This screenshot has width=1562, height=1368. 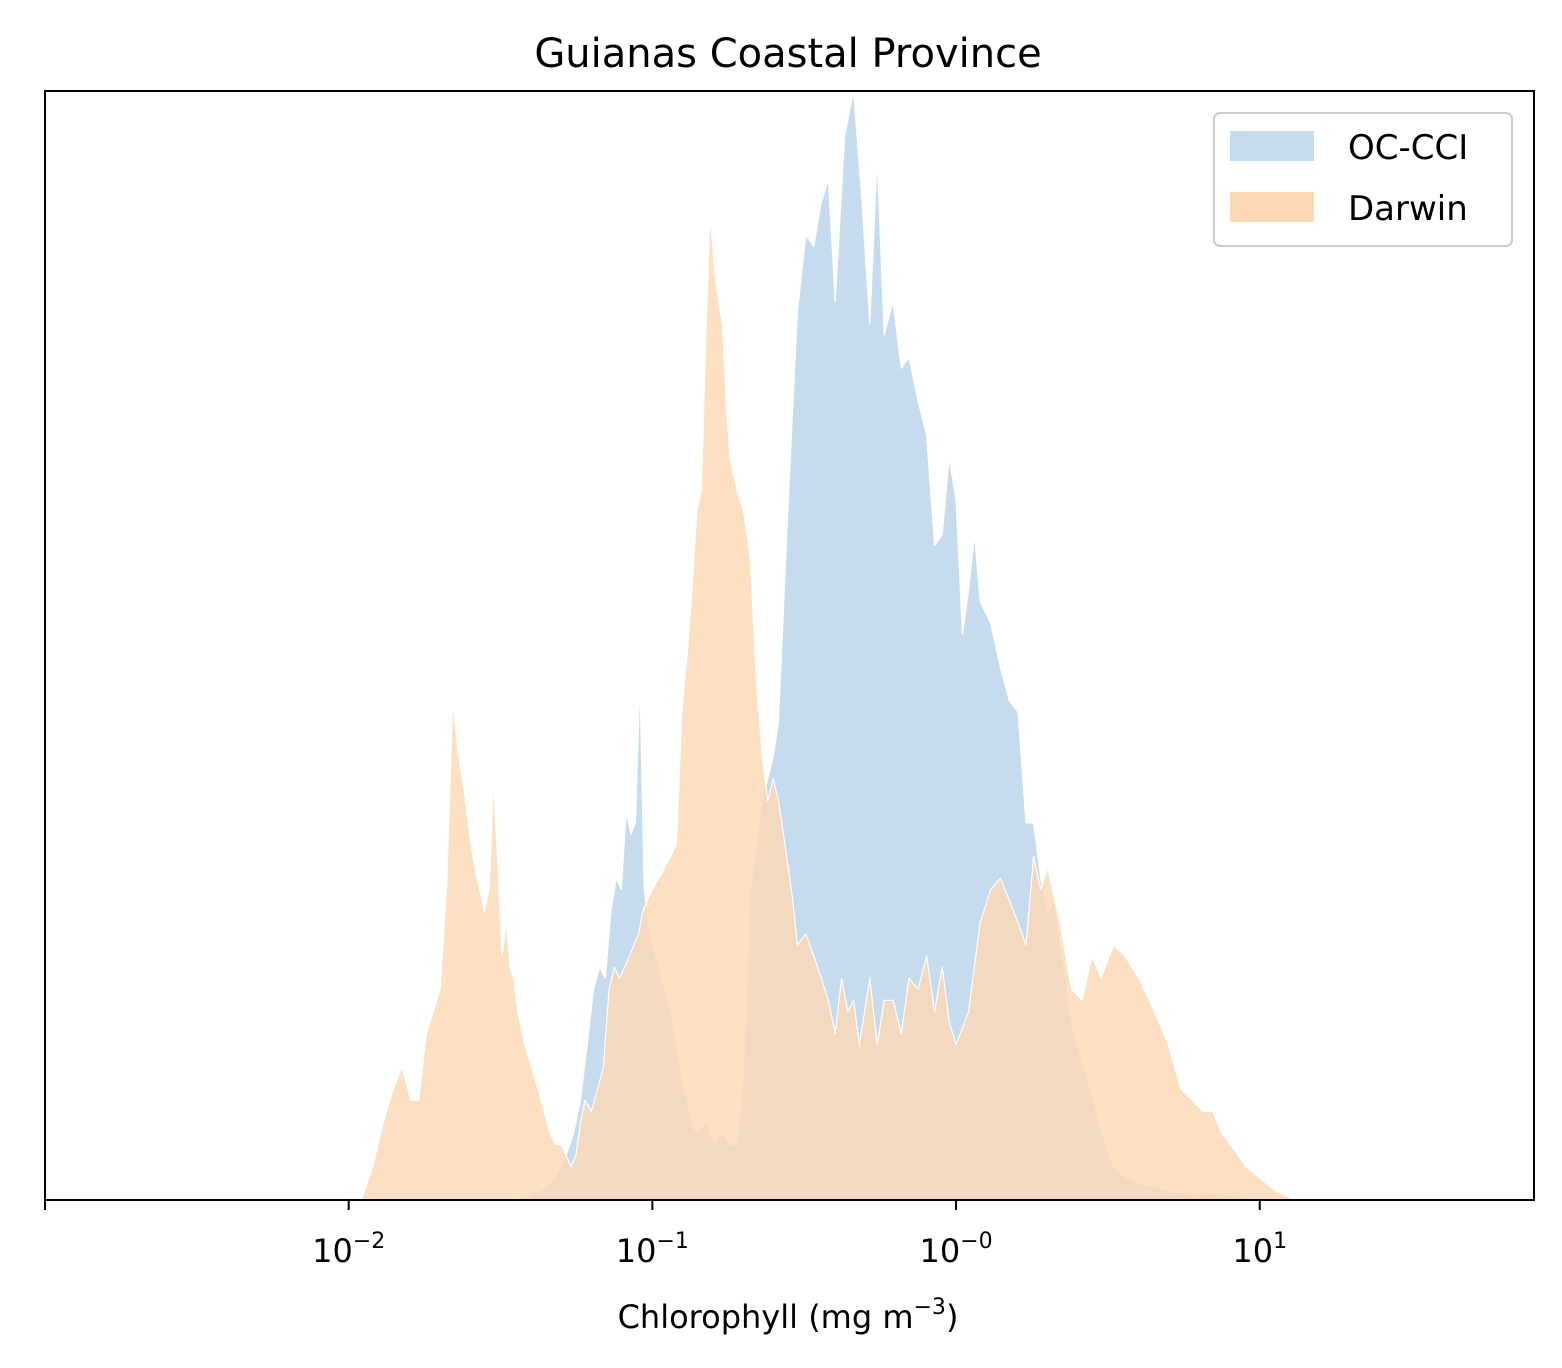 I want to click on legend-label-oc-cci: OC-CCI, so click(x=1408, y=148).